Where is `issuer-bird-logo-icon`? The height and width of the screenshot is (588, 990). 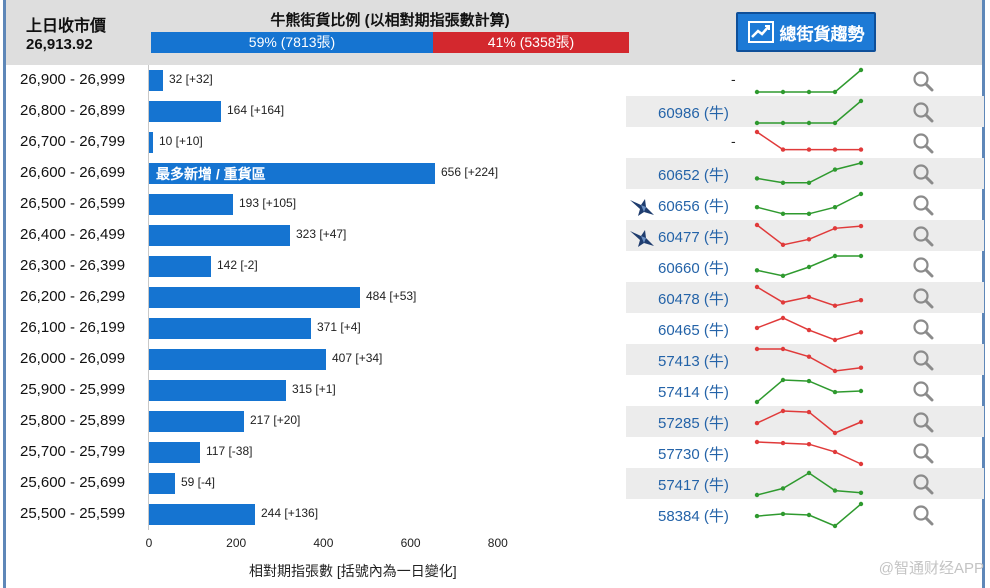
issuer-bird-logo-icon is located at coordinates (642, 240).